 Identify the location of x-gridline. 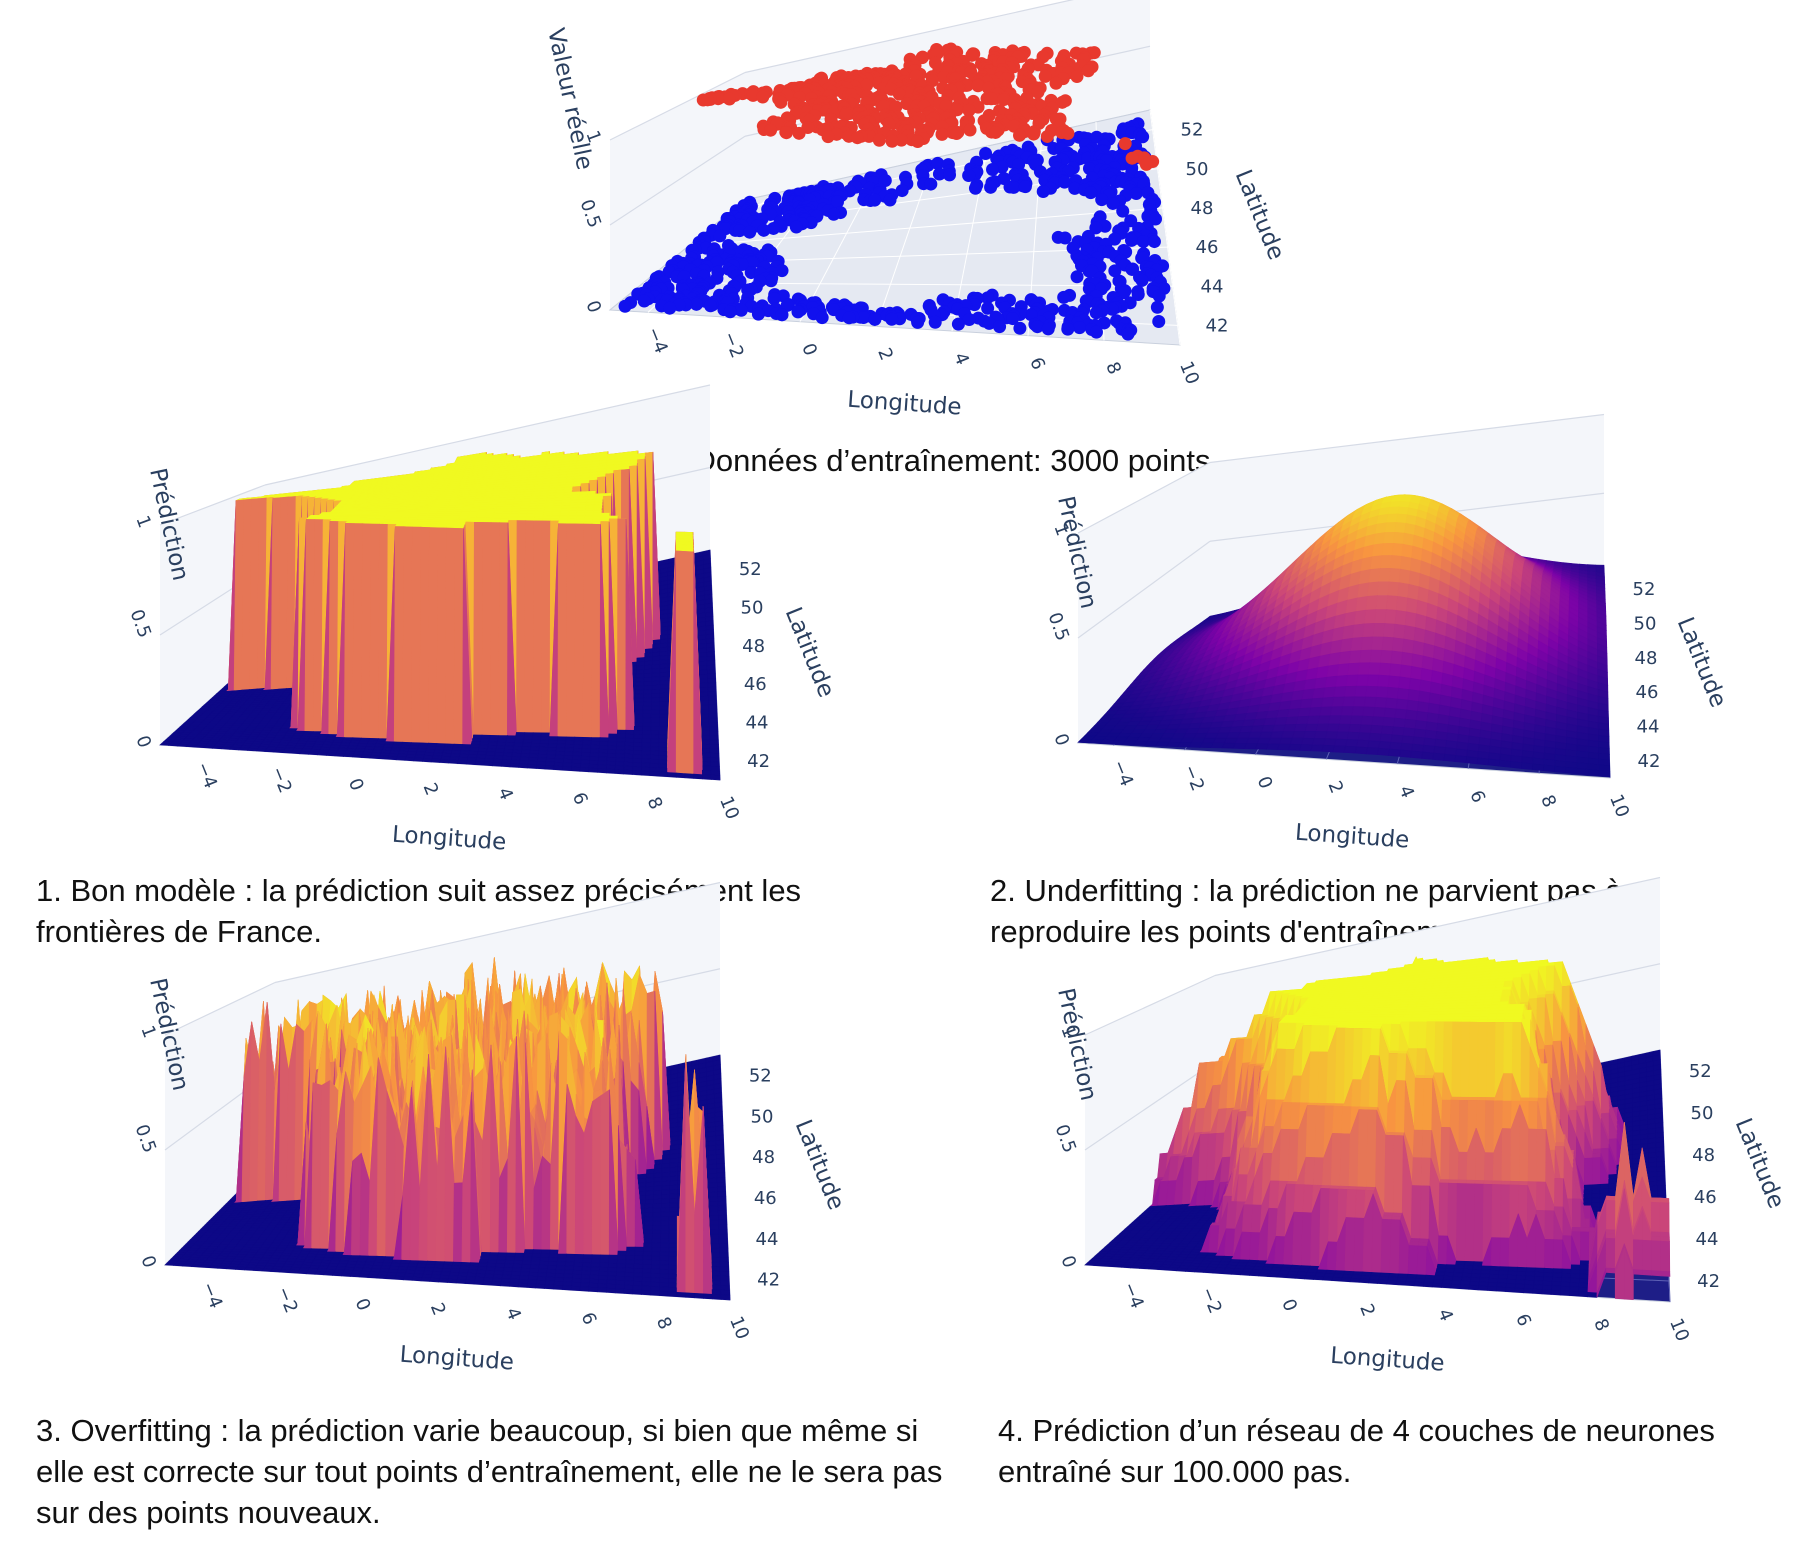
(1483, 676).